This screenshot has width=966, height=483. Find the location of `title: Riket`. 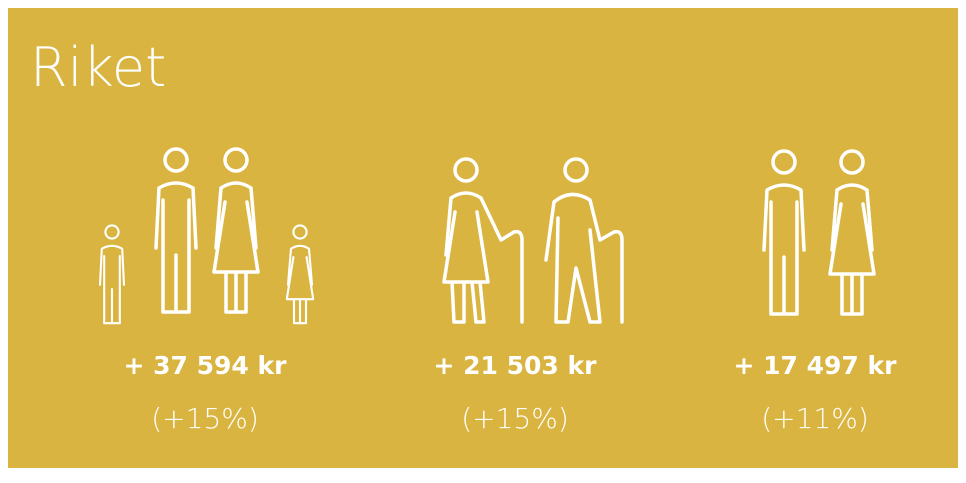

title: Riket is located at coordinates (98, 67).